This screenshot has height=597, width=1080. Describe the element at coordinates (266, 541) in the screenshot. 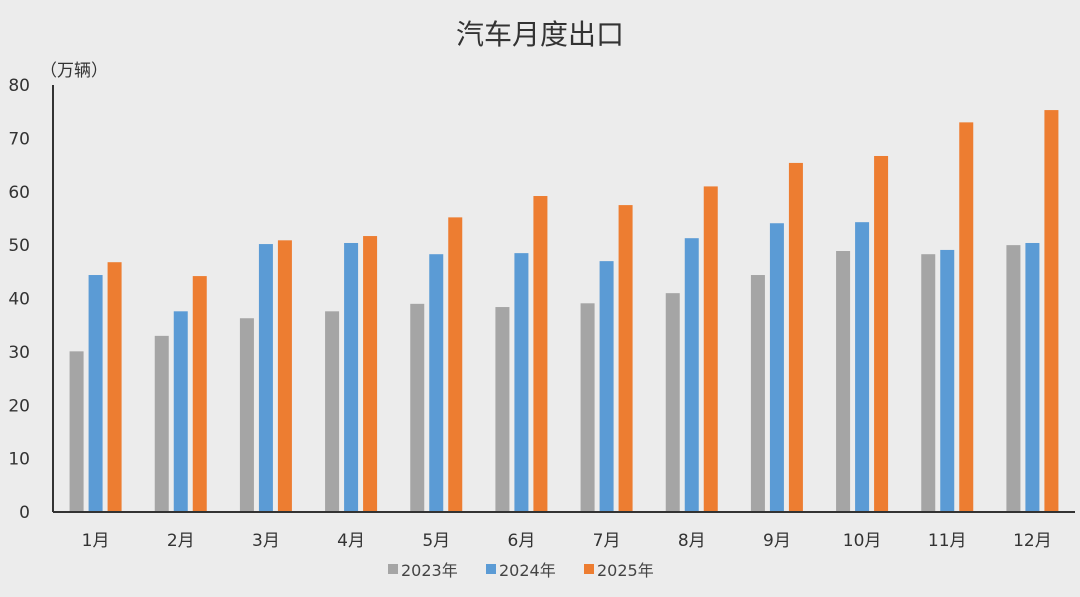

I see `x-tick-label: 3月` at that location.